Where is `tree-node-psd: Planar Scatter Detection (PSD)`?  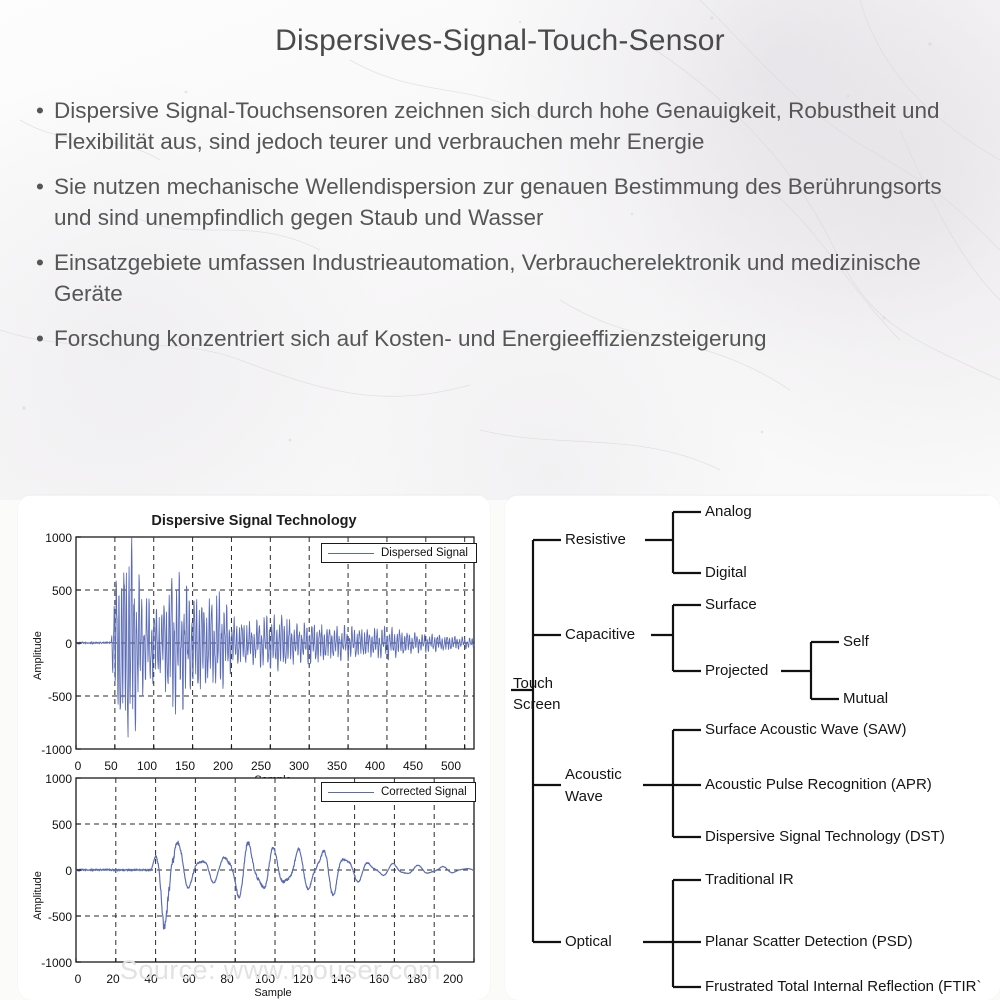 tree-node-psd: Planar Scatter Detection (PSD) is located at coordinates (809, 941).